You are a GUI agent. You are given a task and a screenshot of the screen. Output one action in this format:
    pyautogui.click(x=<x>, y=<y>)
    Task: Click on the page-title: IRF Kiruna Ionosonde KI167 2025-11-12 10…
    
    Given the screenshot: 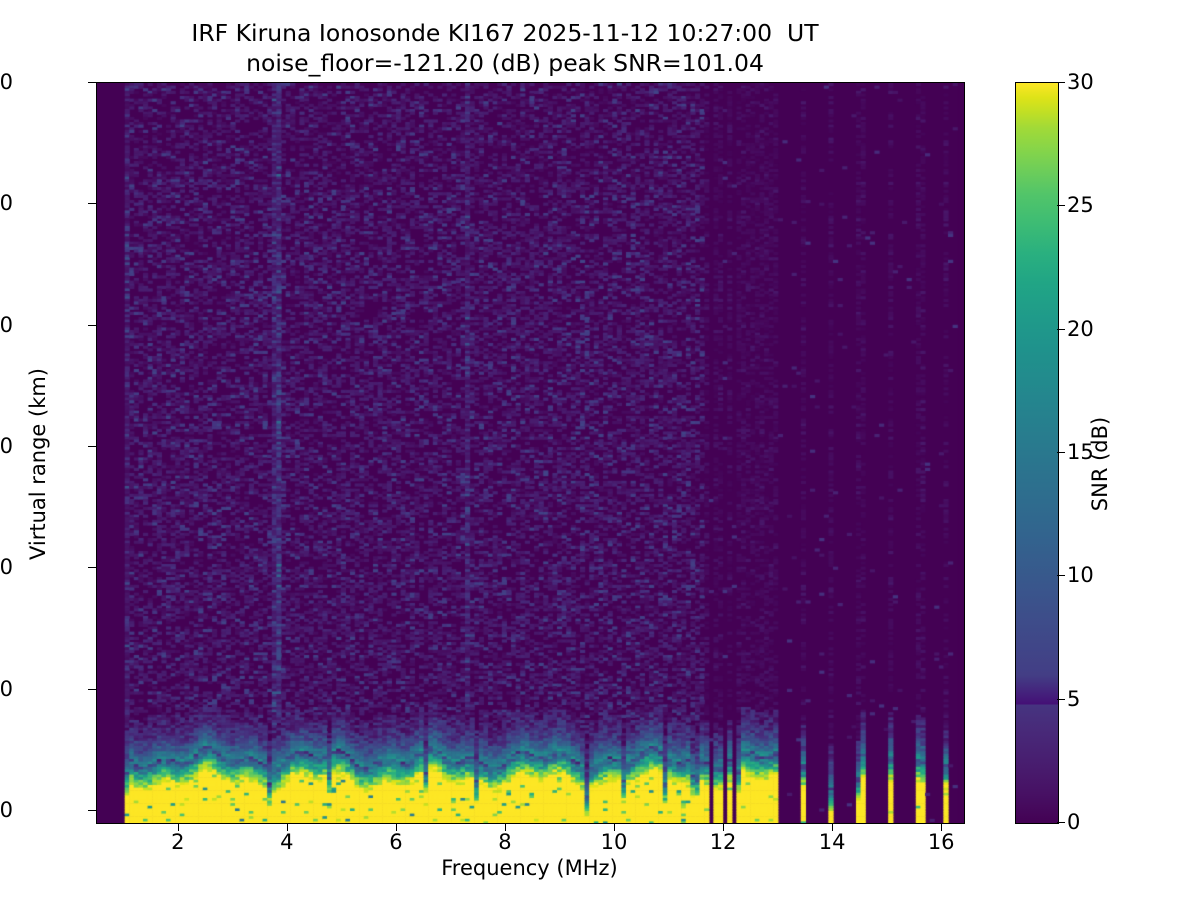 What is the action you would take?
    pyautogui.click(x=505, y=48)
    